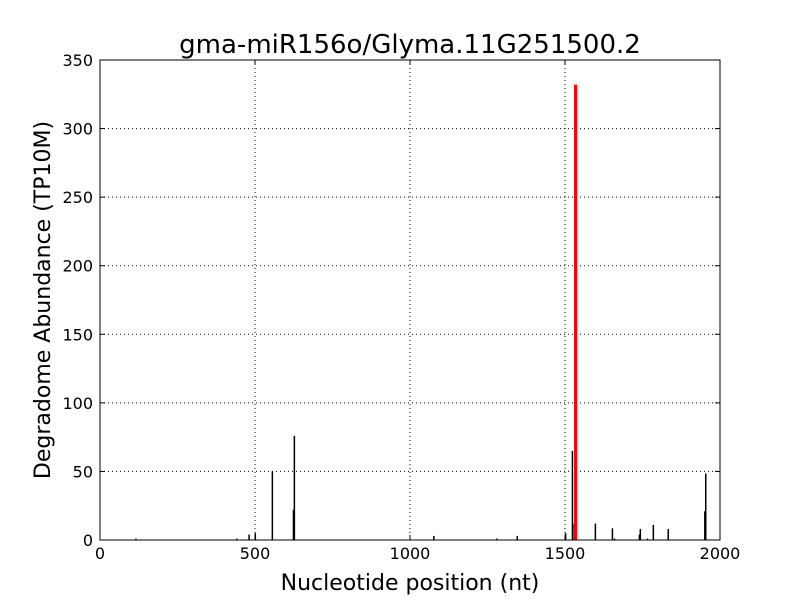 This screenshot has height=604, width=800. What do you see at coordinates (77, 60) in the screenshot?
I see `y-tick-label: 350` at bounding box center [77, 60].